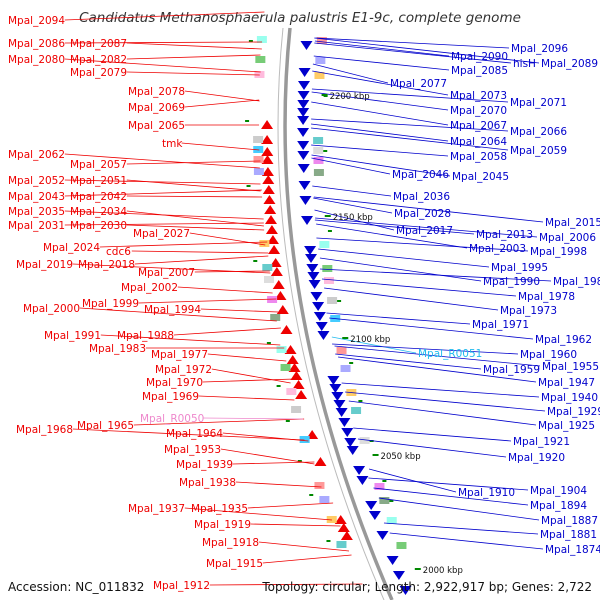 This screenshot has width=600, height=600. What do you see at coordinates (145, 336) in the screenshot?
I see `left-gene-label: Mpal_1988` at bounding box center [145, 336].